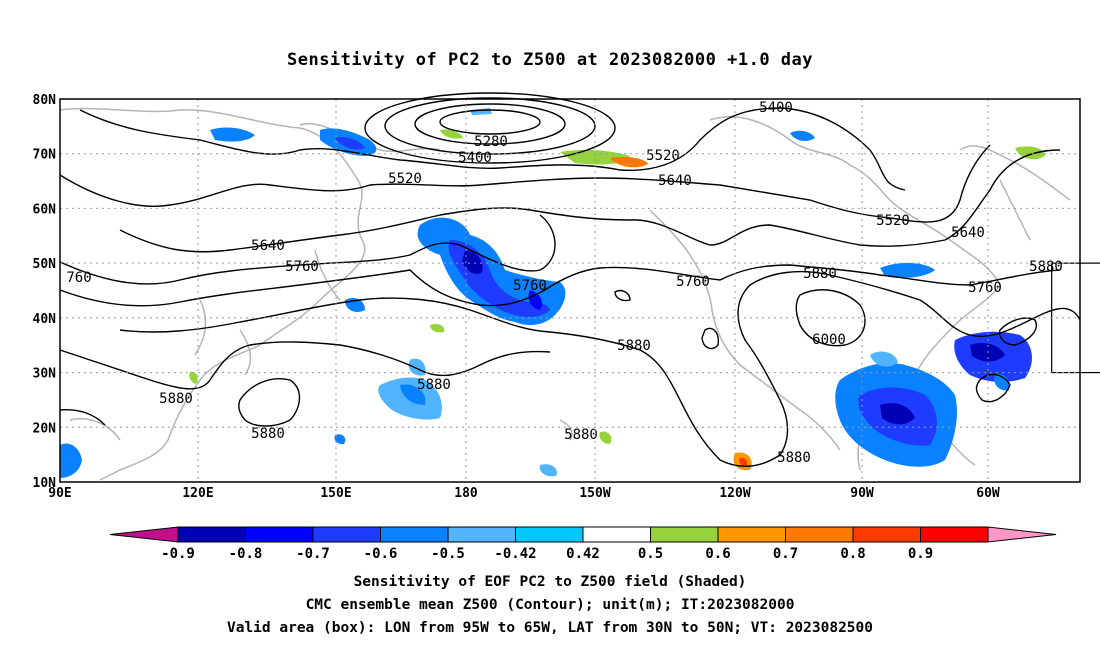 The height and width of the screenshot is (650, 1100). Describe the element at coordinates (524, 493) in the screenshot. I see `longitude-labels: 90E 120E 150E 180 150W 120W 90W 60W` at that location.